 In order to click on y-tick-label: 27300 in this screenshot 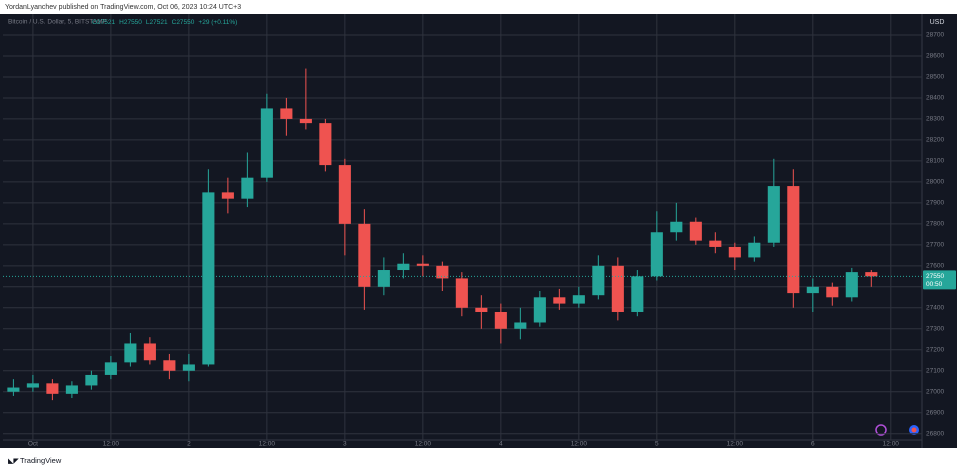, I will do `click(935, 328)`.